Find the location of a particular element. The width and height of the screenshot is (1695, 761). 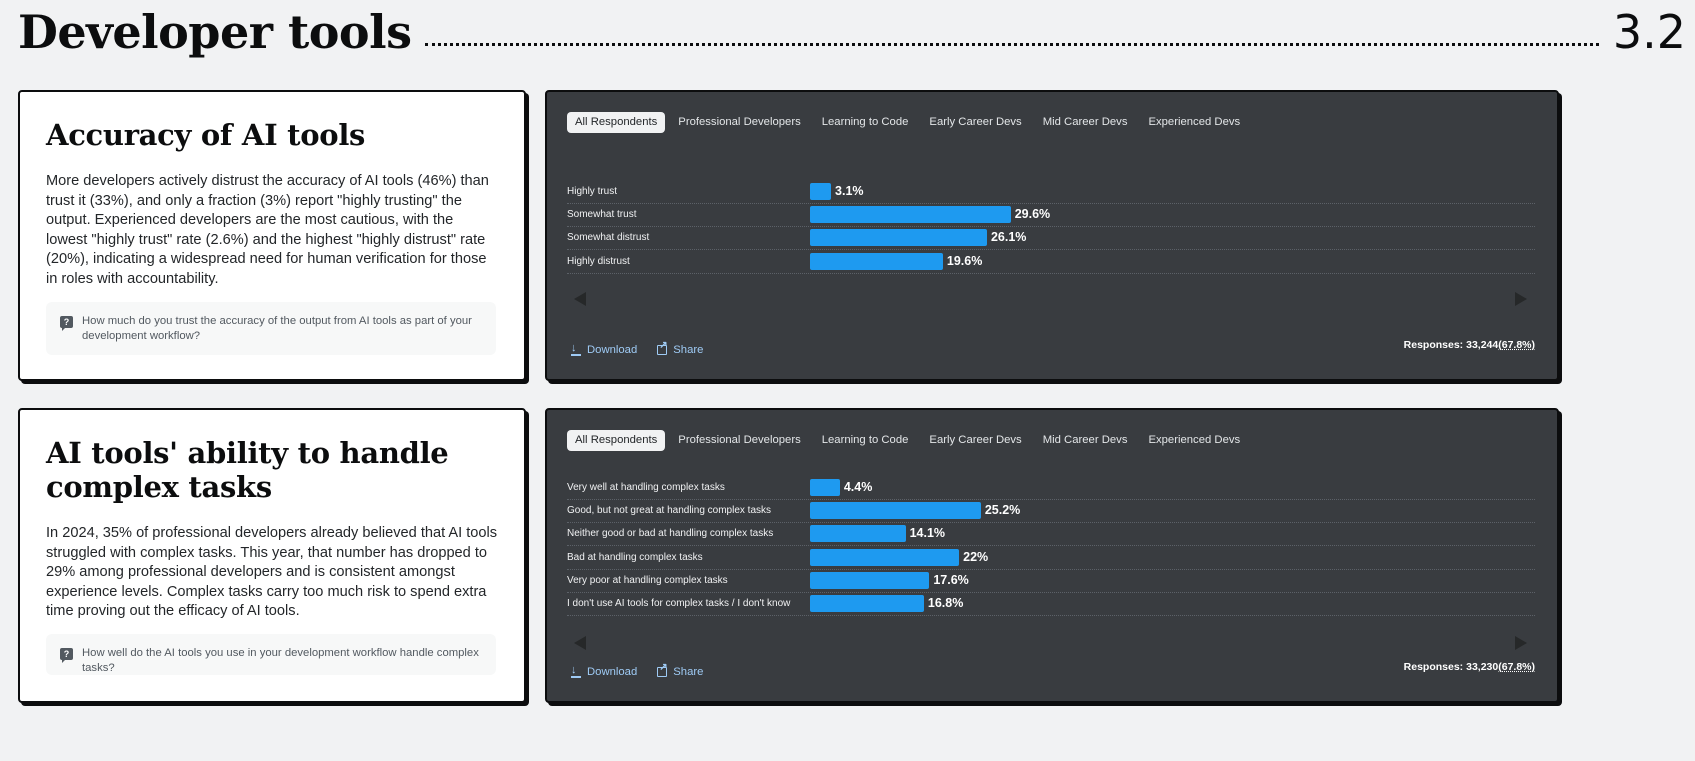

chart-row: Somewhat distrust 26.1% is located at coordinates (1051, 238).